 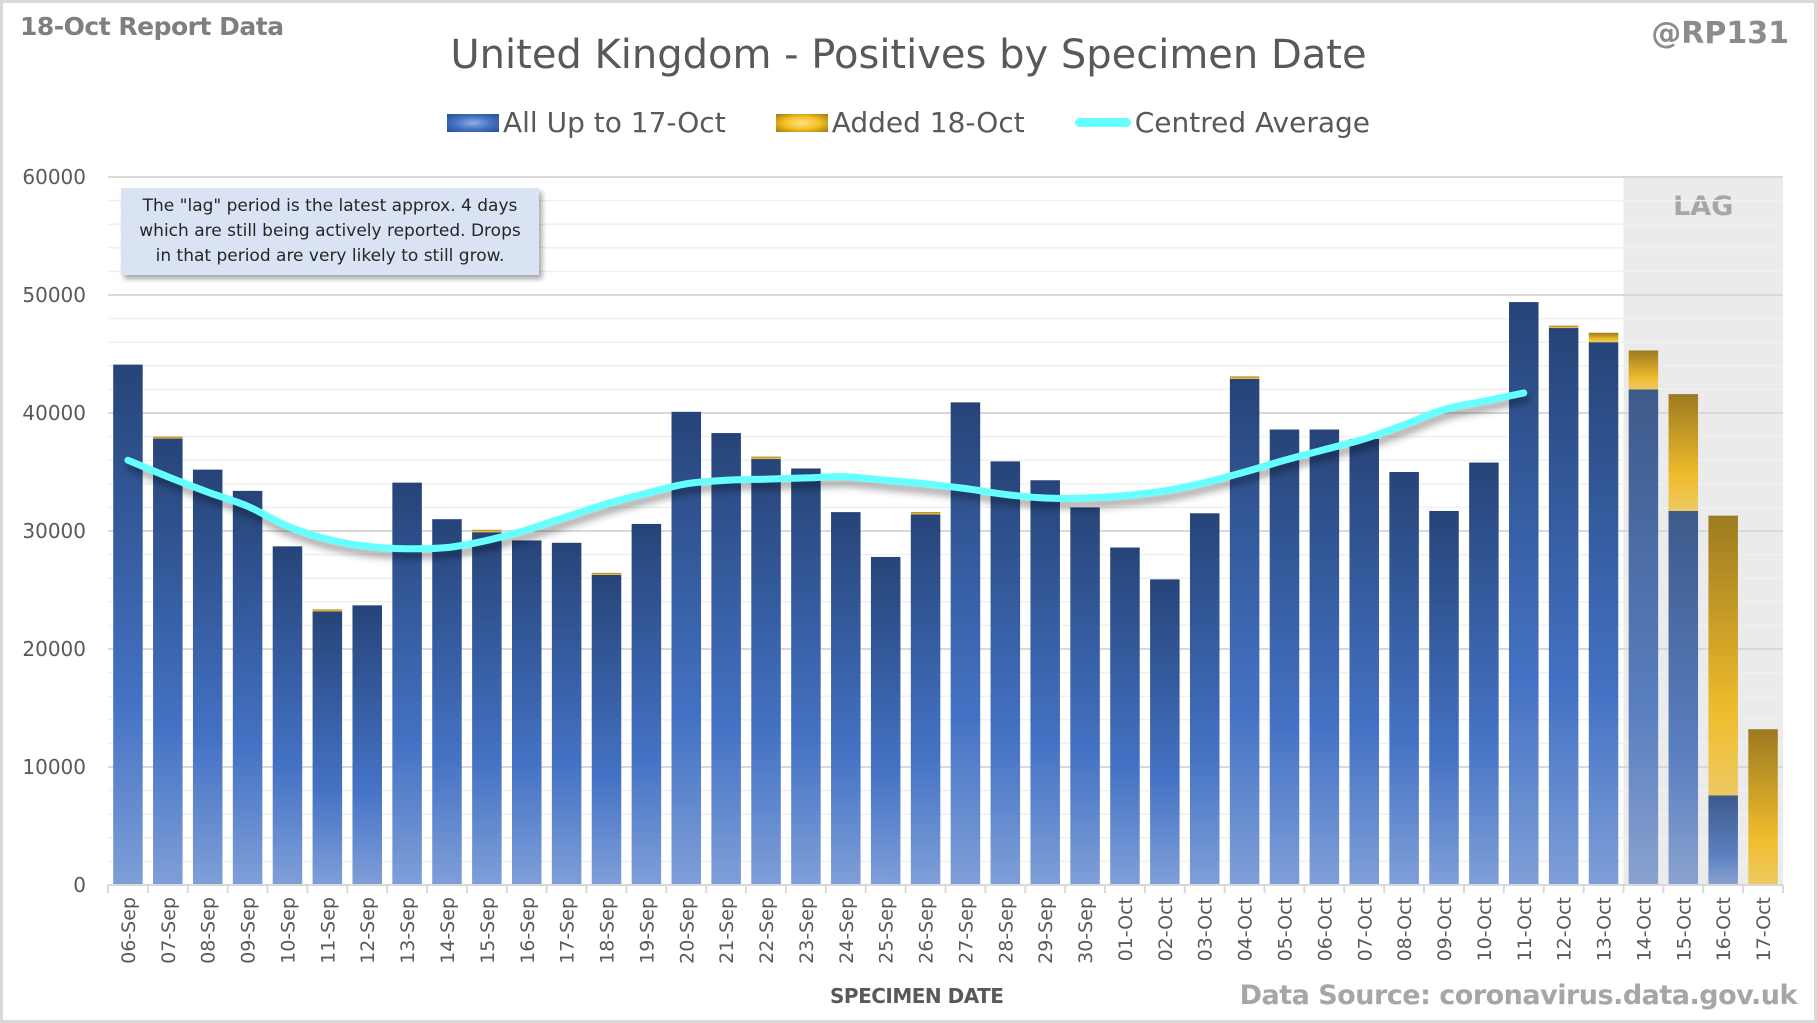 What do you see at coordinates (1605, 929) in the screenshot?
I see `x-tick-label: 13-Oct` at bounding box center [1605, 929].